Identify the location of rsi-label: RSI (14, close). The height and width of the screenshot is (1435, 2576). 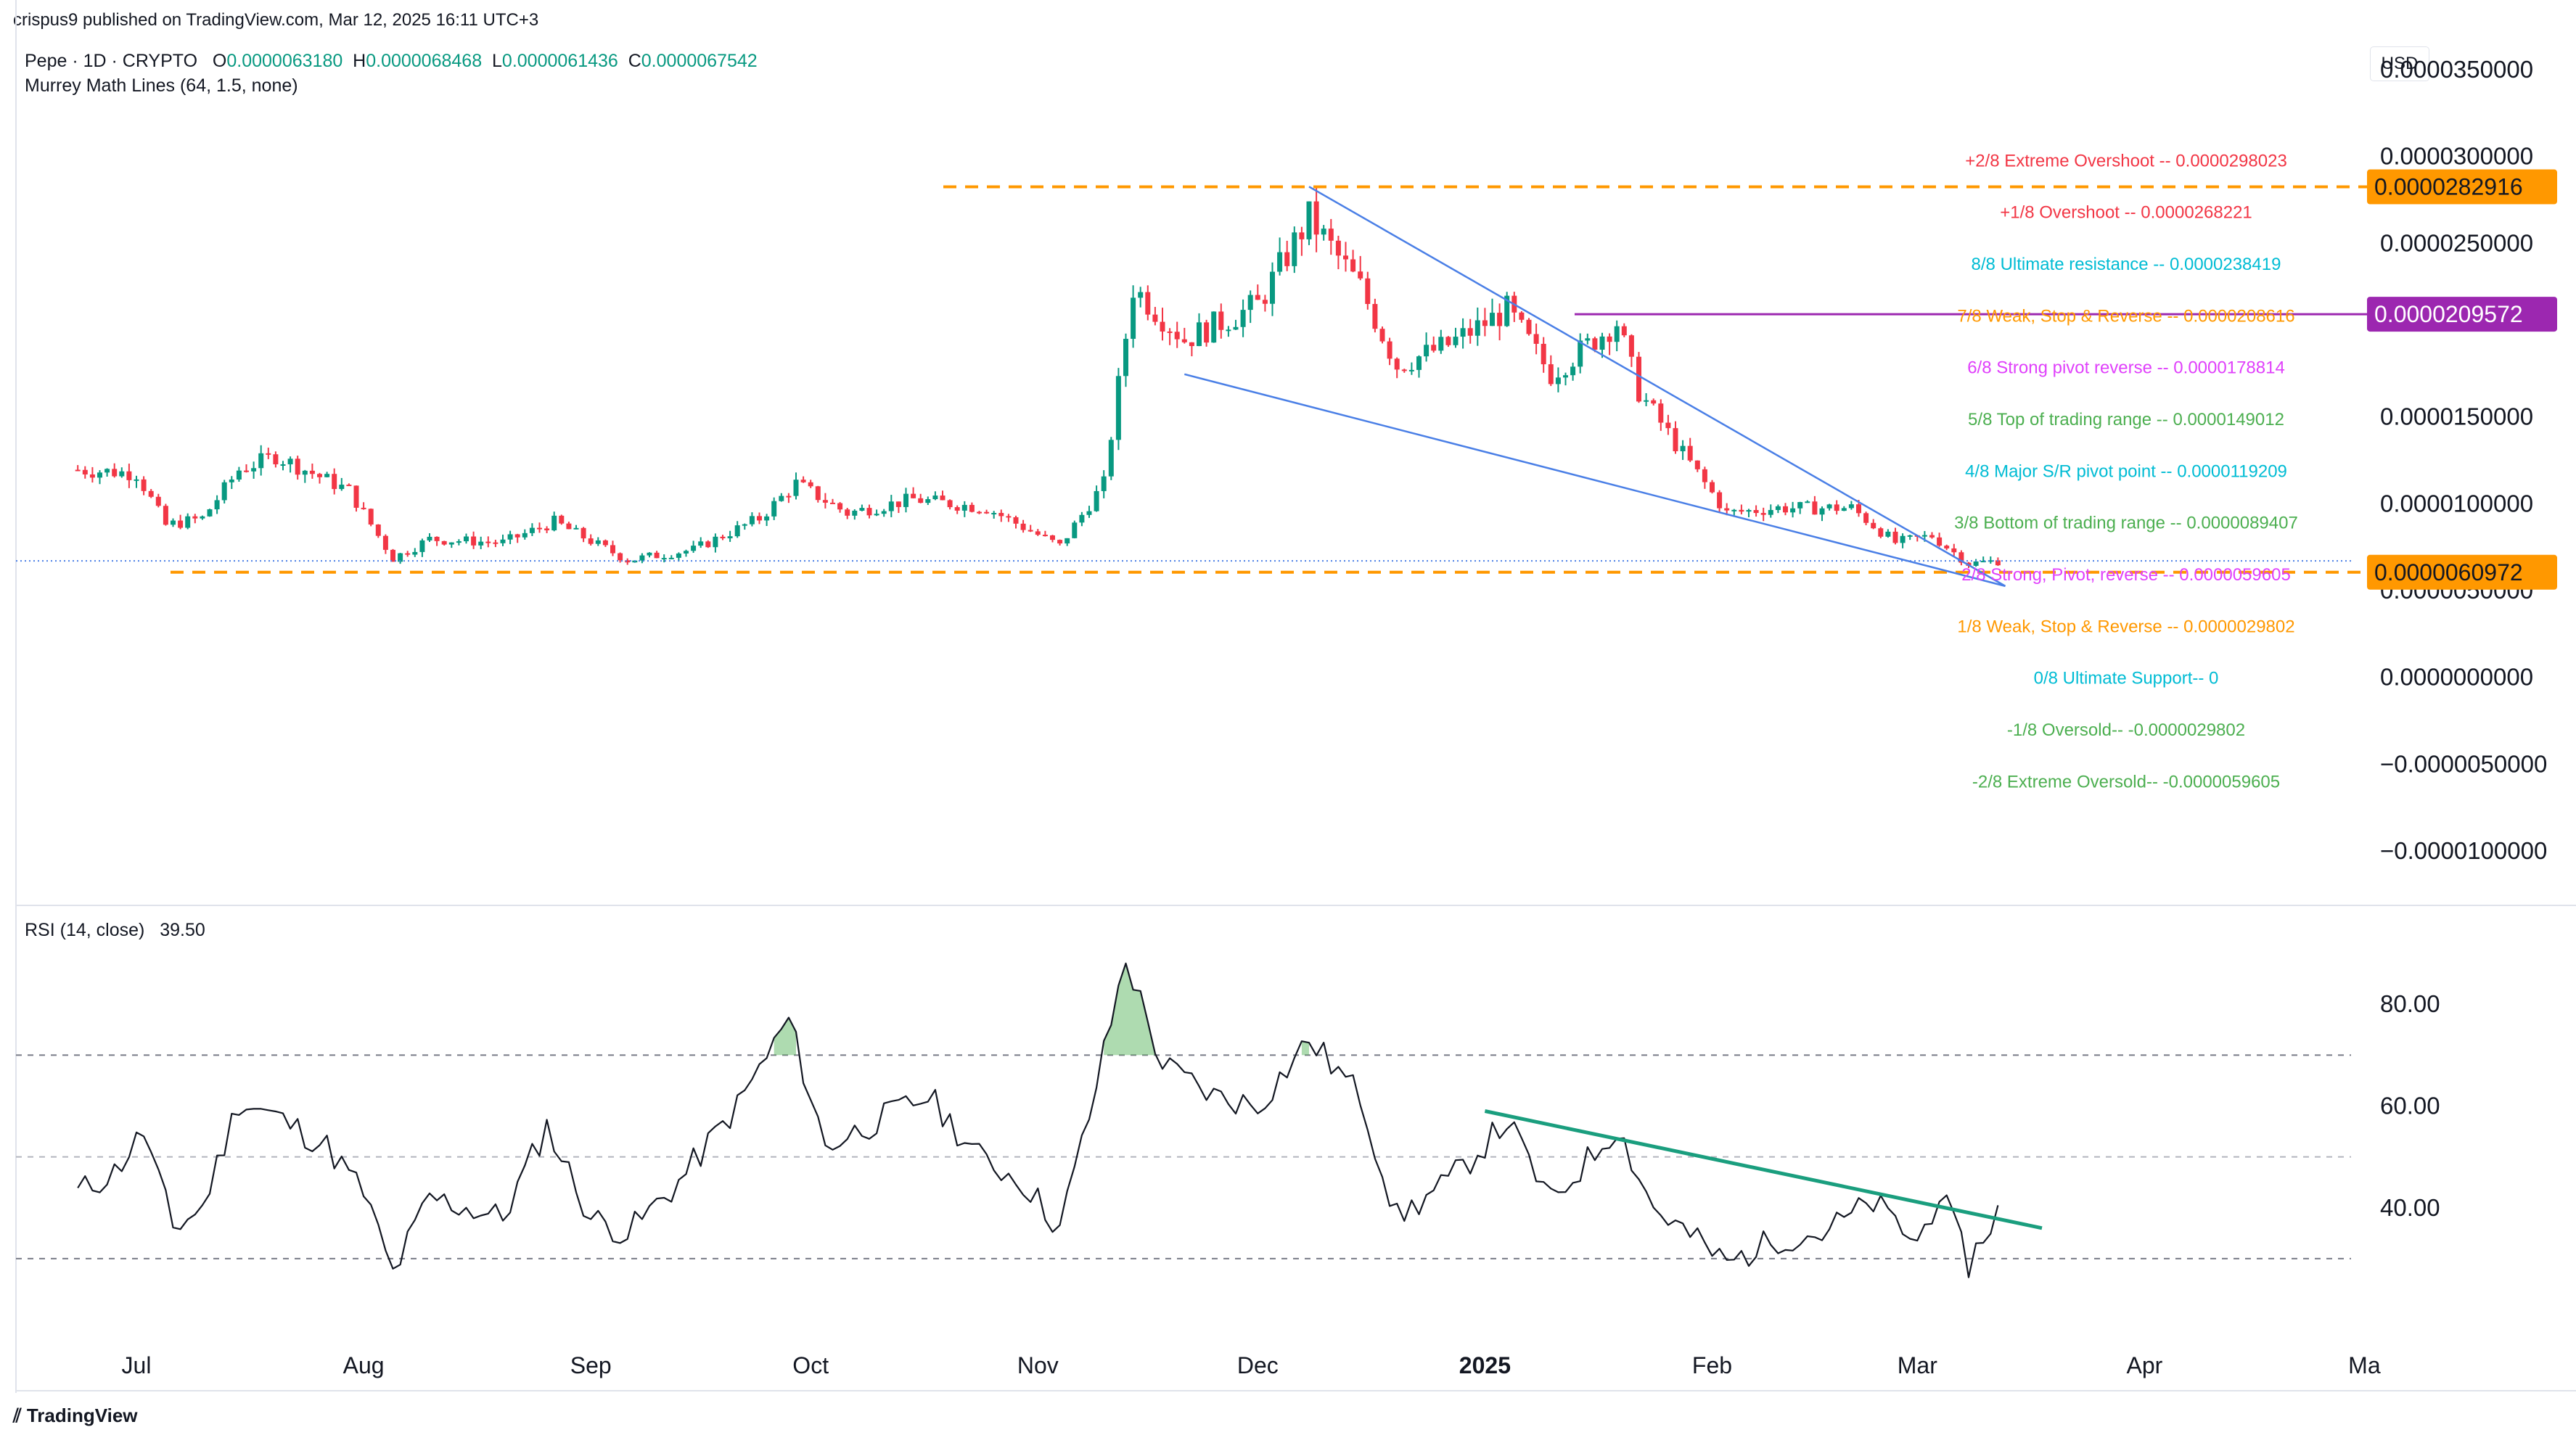
(85, 930).